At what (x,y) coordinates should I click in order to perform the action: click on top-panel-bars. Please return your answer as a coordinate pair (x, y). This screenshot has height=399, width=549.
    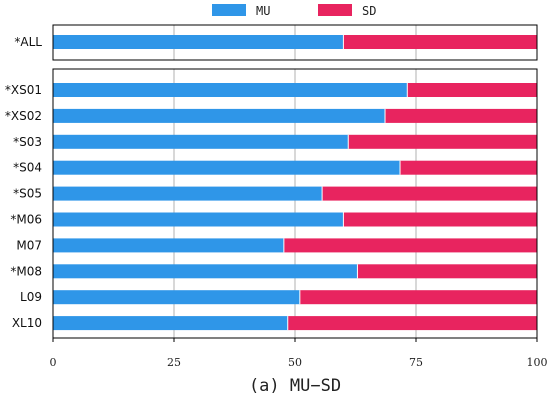
    Looking at the image, I should click on (295, 42).